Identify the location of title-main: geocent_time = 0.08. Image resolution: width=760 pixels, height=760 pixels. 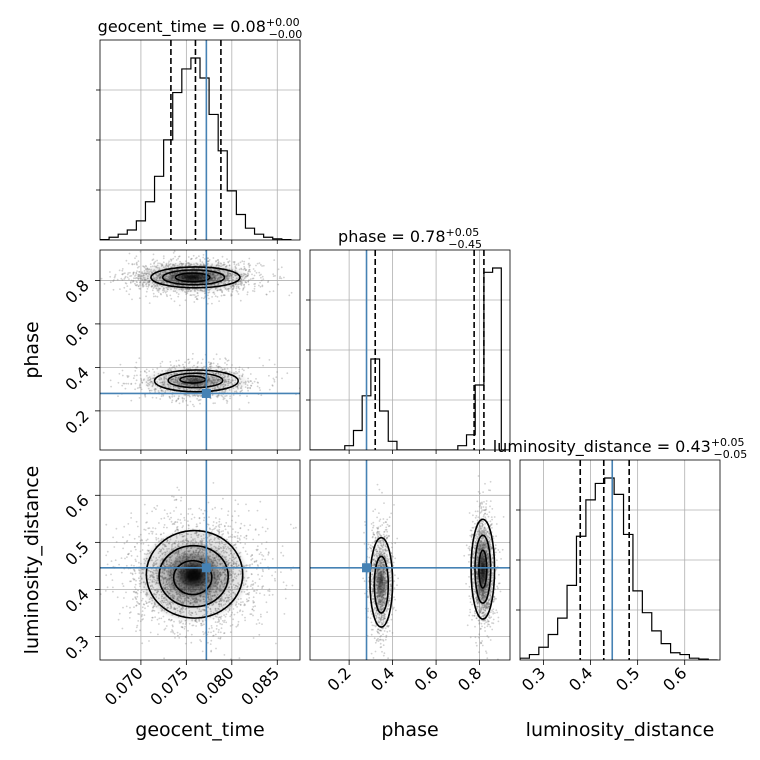
(182, 27).